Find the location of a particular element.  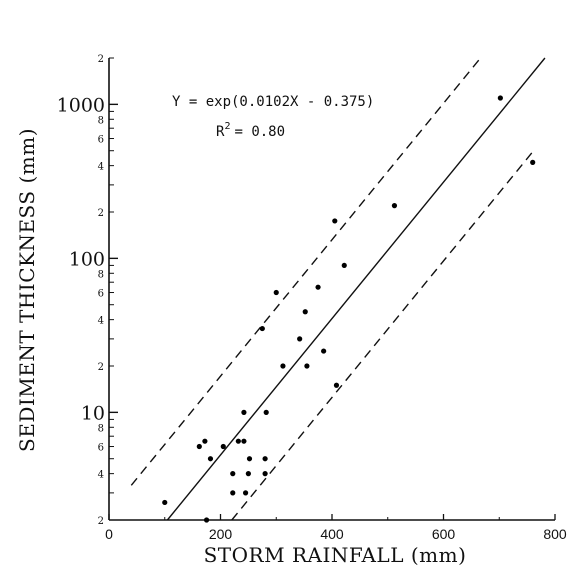

x-tick-label: 400 is located at coordinates (332, 534).